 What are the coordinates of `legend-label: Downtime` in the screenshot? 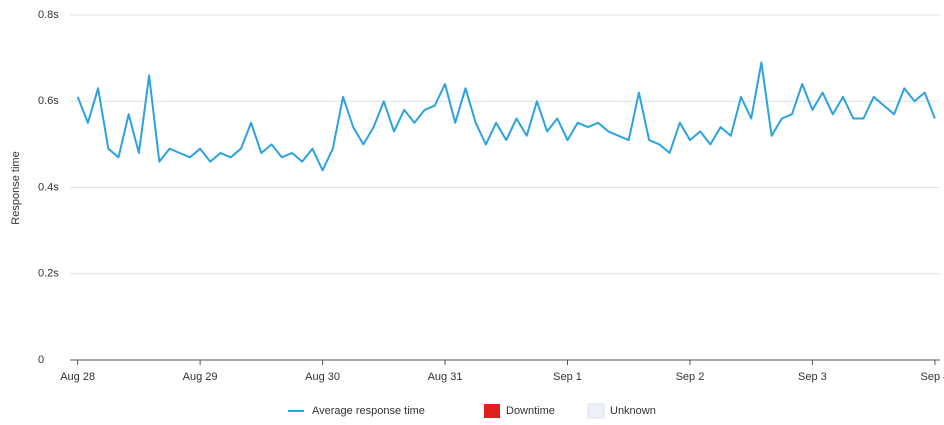 It's located at (530, 411).